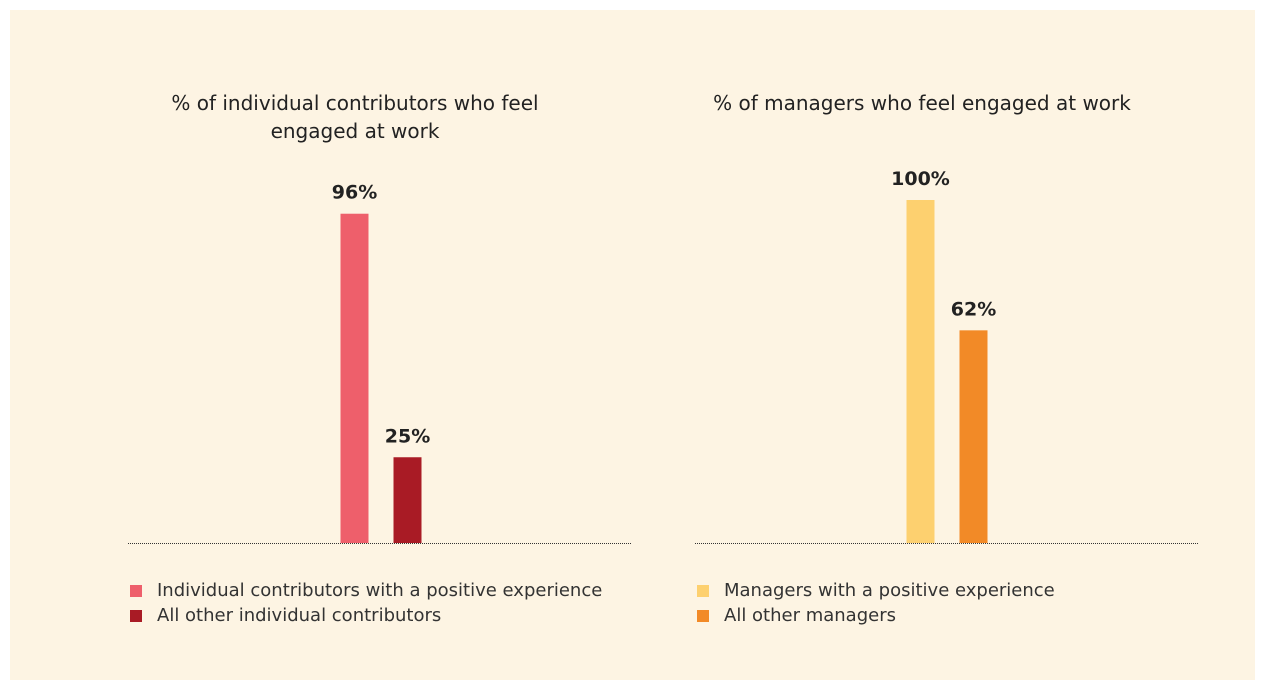  Describe the element at coordinates (407, 436) in the screenshot. I see `value-label: 25%` at that location.